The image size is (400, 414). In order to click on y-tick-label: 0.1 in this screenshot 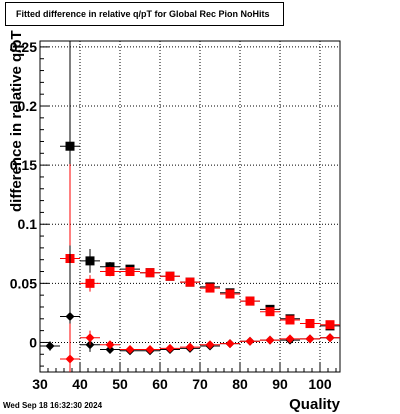, I will do `click(28, 224)`.